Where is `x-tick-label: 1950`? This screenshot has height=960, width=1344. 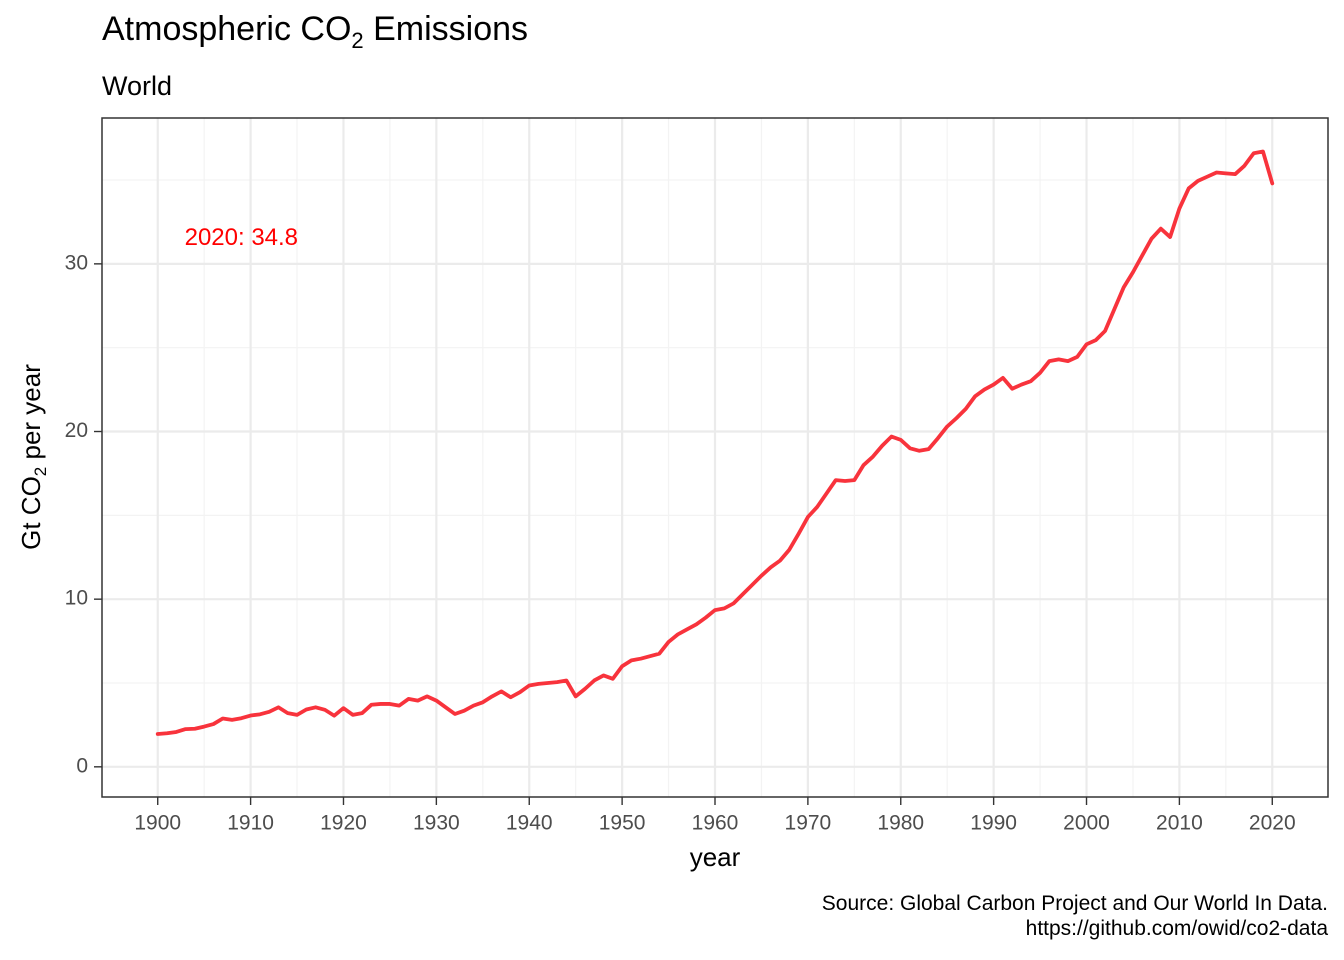
x-tick-label: 1950 is located at coordinates (622, 822).